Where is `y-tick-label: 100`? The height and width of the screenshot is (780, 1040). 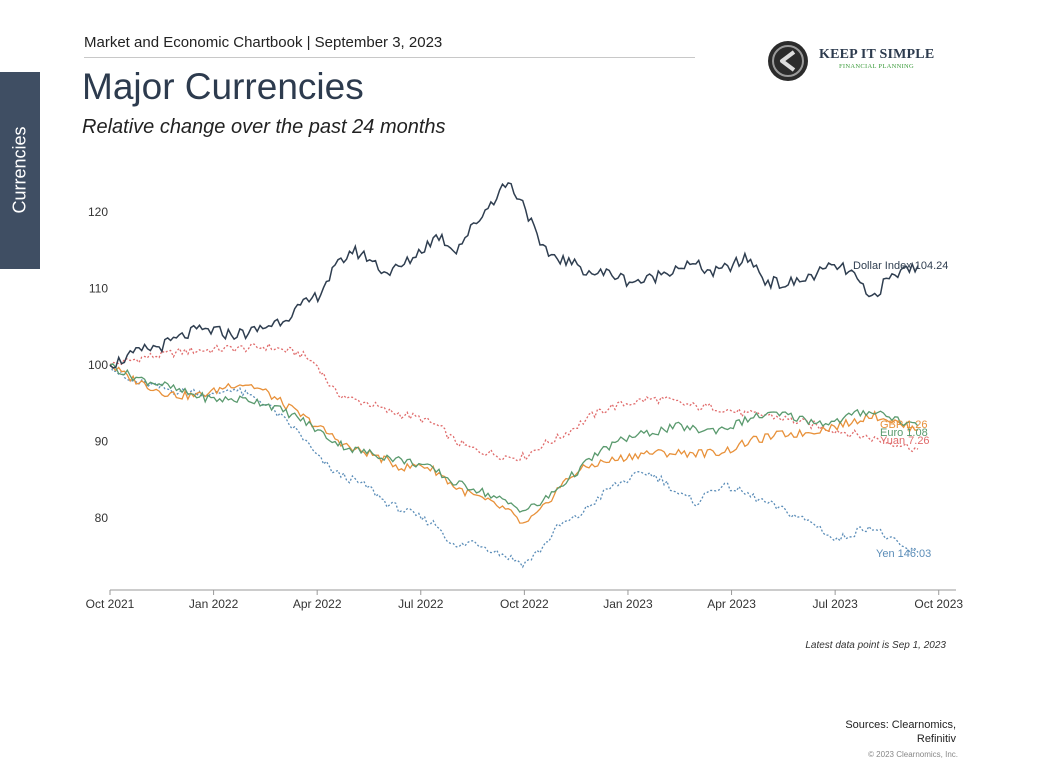 y-tick-label: 100 is located at coordinates (98, 365).